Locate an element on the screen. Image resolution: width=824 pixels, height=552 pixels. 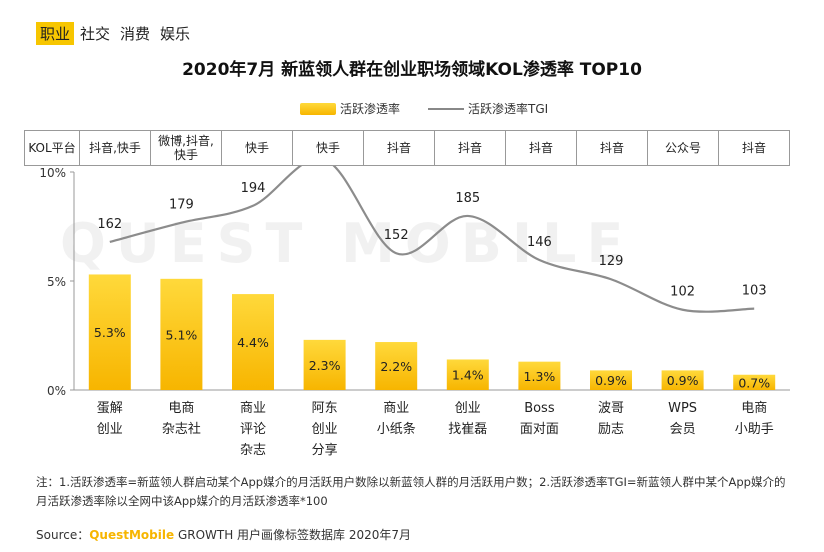
tgi-value-label: 185 is located at coordinates (467, 198).